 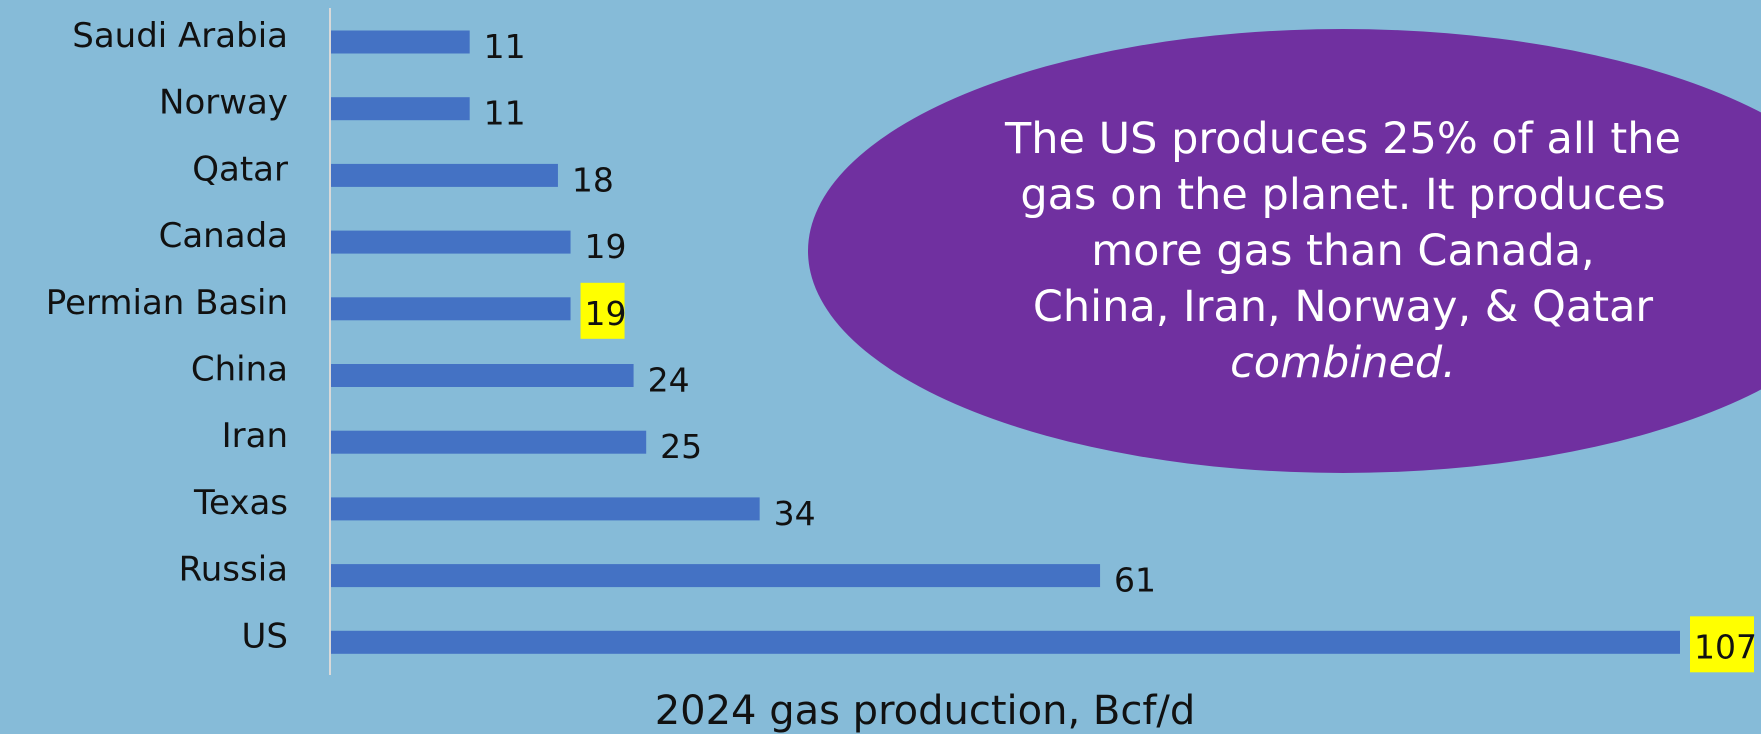 What do you see at coordinates (1135, 580) in the screenshot?
I see `value-label-russia: 61` at bounding box center [1135, 580].